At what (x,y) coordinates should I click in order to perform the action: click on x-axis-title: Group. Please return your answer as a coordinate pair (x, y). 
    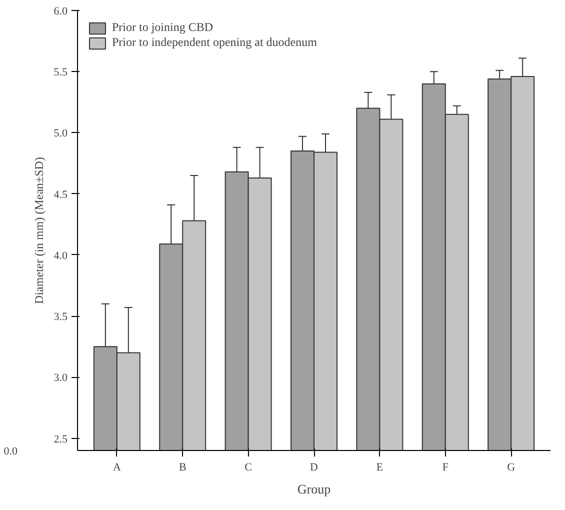
    Looking at the image, I should click on (314, 489).